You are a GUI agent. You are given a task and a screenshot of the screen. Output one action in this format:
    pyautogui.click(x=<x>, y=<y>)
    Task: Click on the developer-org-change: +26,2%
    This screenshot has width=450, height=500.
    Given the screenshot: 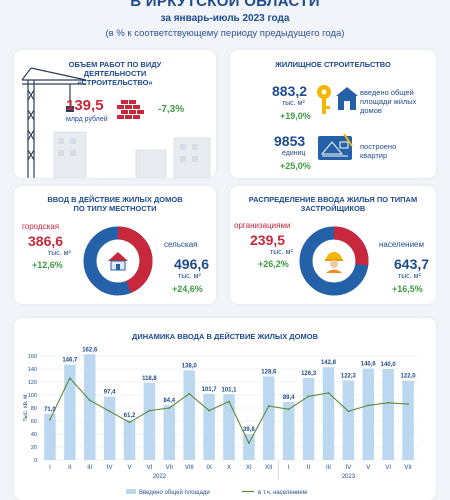 What is the action you would take?
    pyautogui.click(x=273, y=264)
    